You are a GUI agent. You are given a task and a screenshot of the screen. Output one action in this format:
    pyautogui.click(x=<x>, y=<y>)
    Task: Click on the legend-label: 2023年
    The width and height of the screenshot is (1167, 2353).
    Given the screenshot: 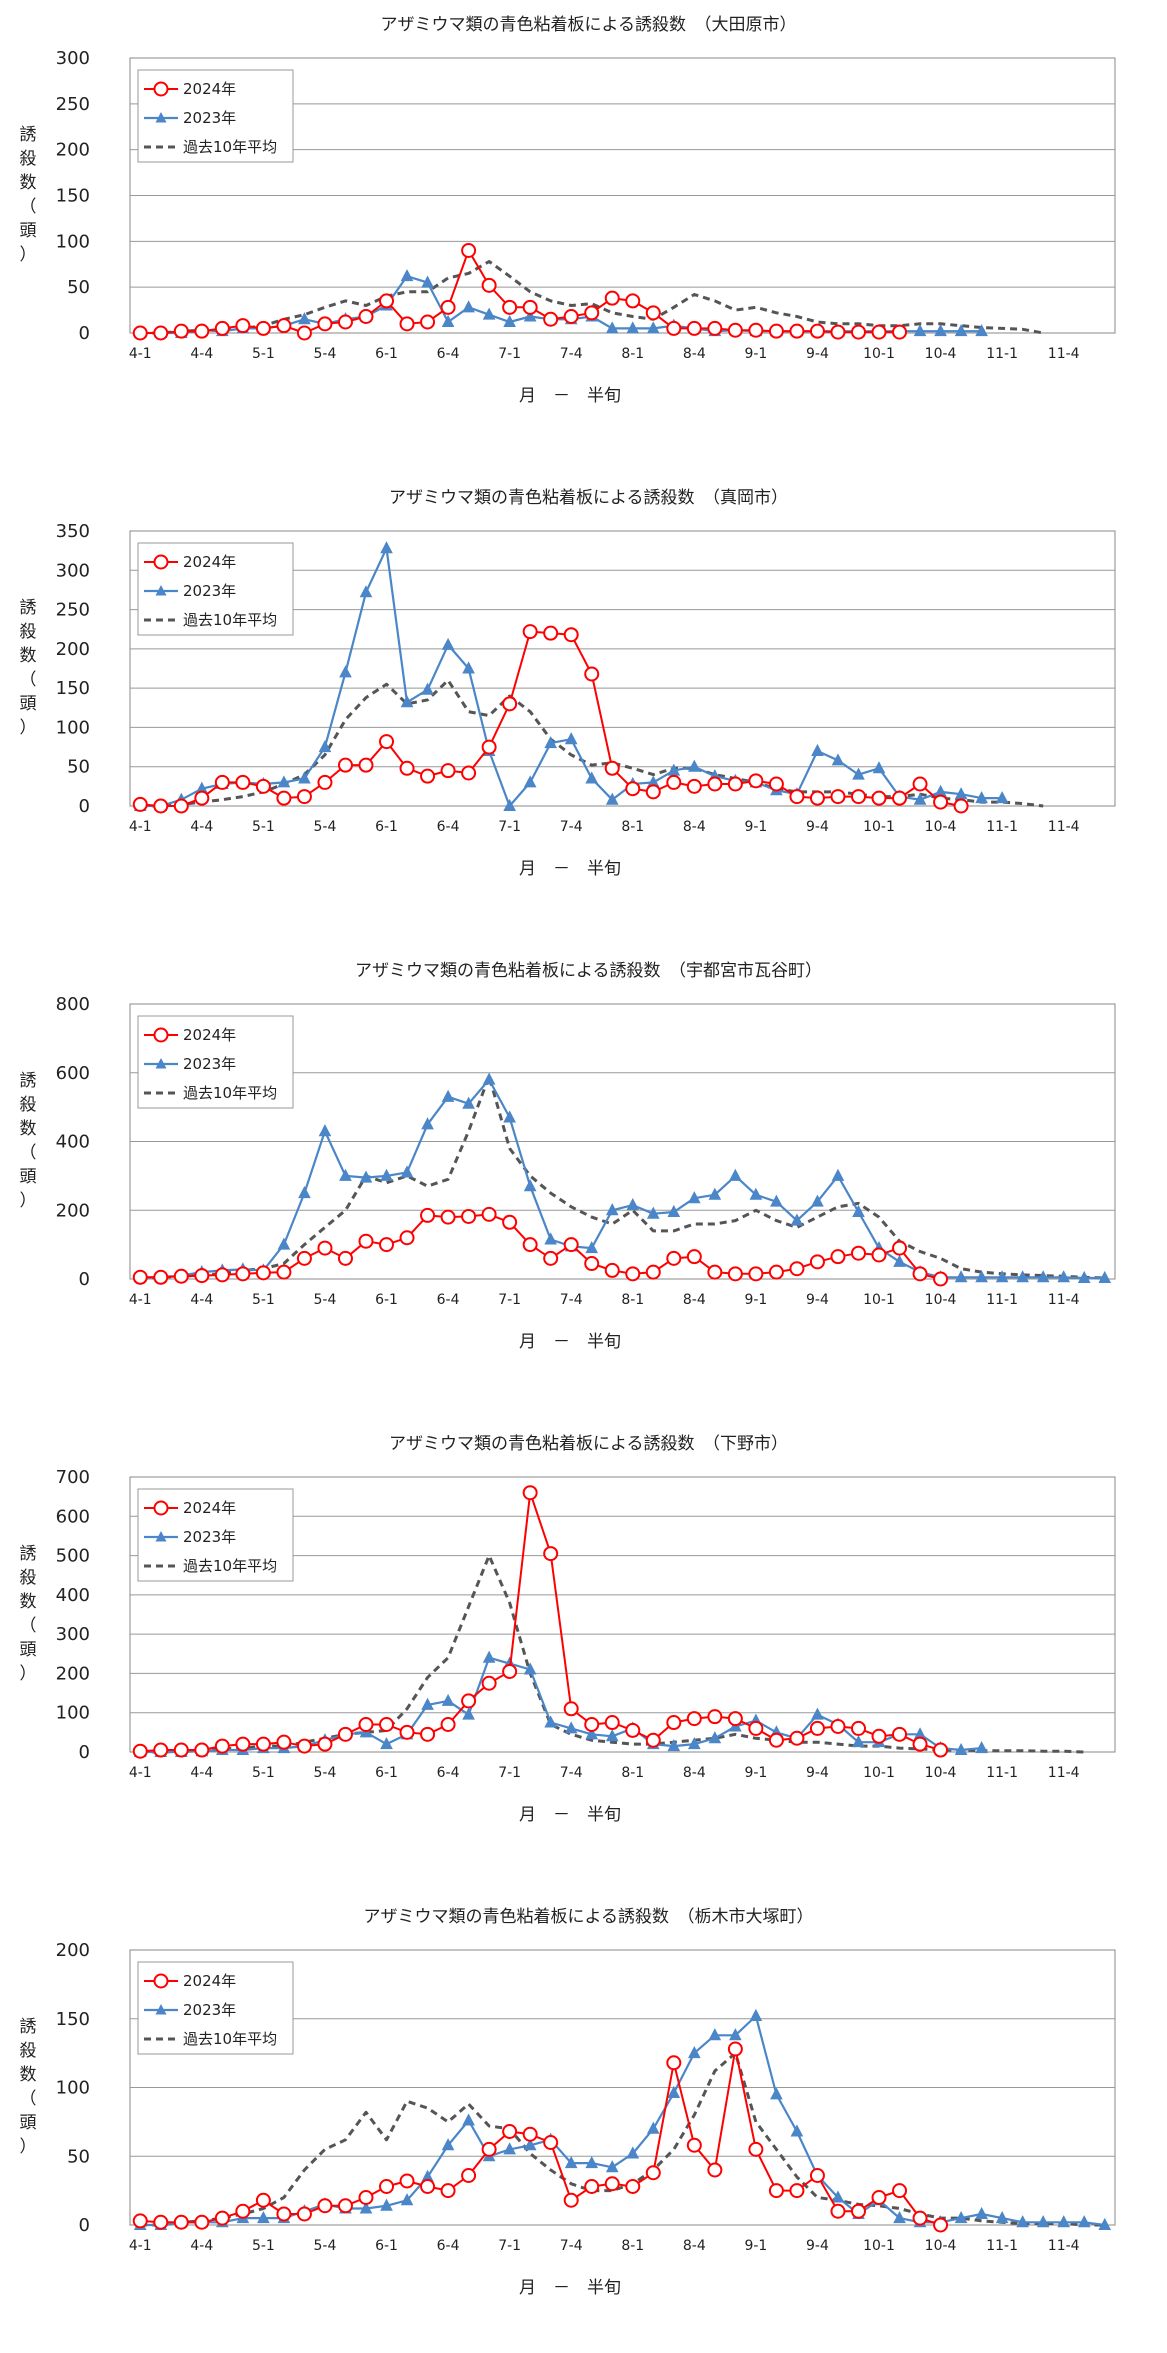 What is the action you would take?
    pyautogui.click(x=209, y=1537)
    